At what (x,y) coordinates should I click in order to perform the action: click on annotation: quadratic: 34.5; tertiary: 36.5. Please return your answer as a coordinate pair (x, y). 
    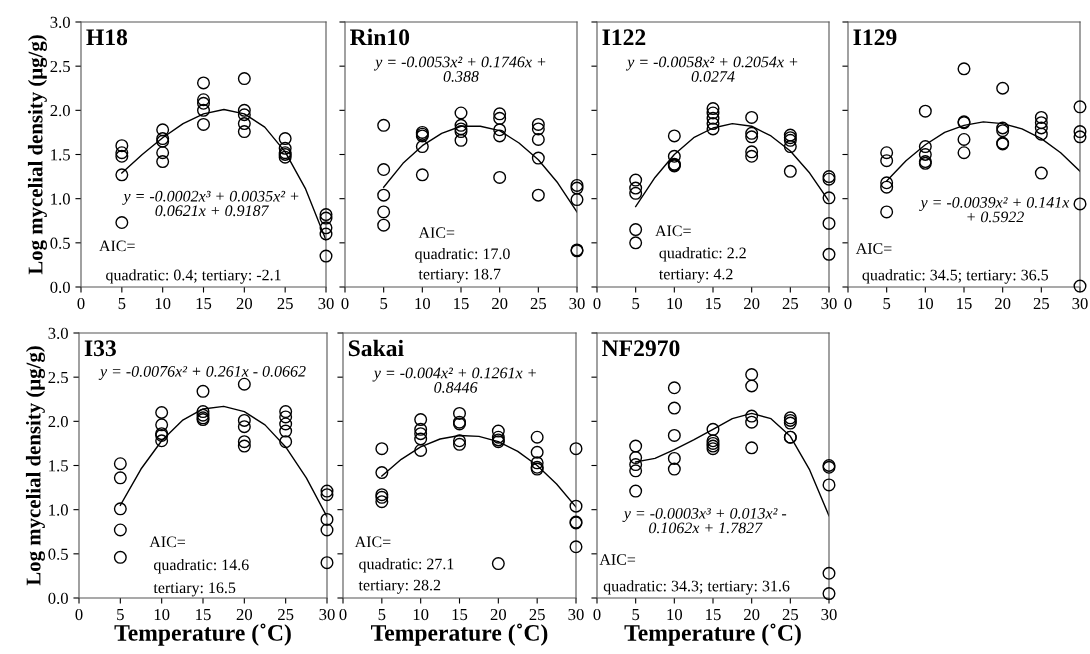
    Looking at the image, I should click on (955, 276).